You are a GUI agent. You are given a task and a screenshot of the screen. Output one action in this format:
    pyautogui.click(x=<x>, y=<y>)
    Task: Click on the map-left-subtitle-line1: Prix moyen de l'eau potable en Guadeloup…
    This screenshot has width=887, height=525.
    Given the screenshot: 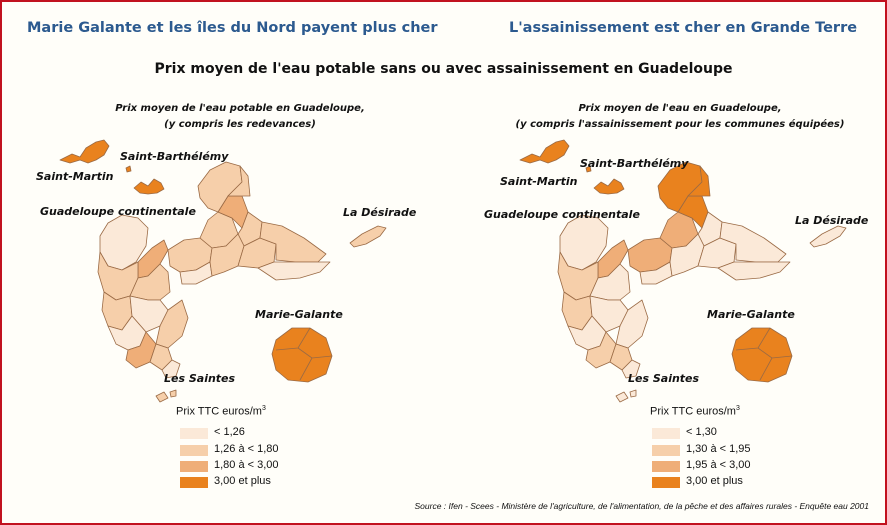 What is the action you would take?
    pyautogui.click(x=240, y=108)
    